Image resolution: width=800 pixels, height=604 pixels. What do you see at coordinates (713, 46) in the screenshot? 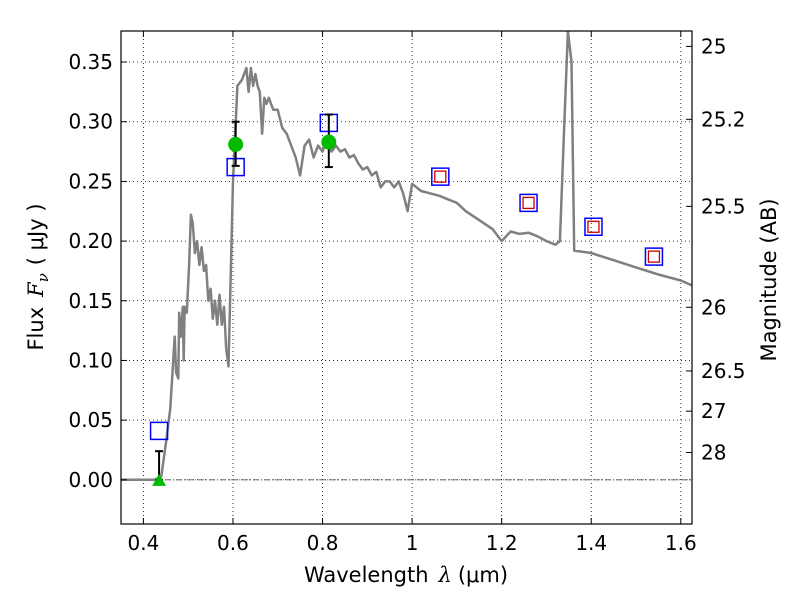
I see `magnitude-tick-label: 25` at bounding box center [713, 46].